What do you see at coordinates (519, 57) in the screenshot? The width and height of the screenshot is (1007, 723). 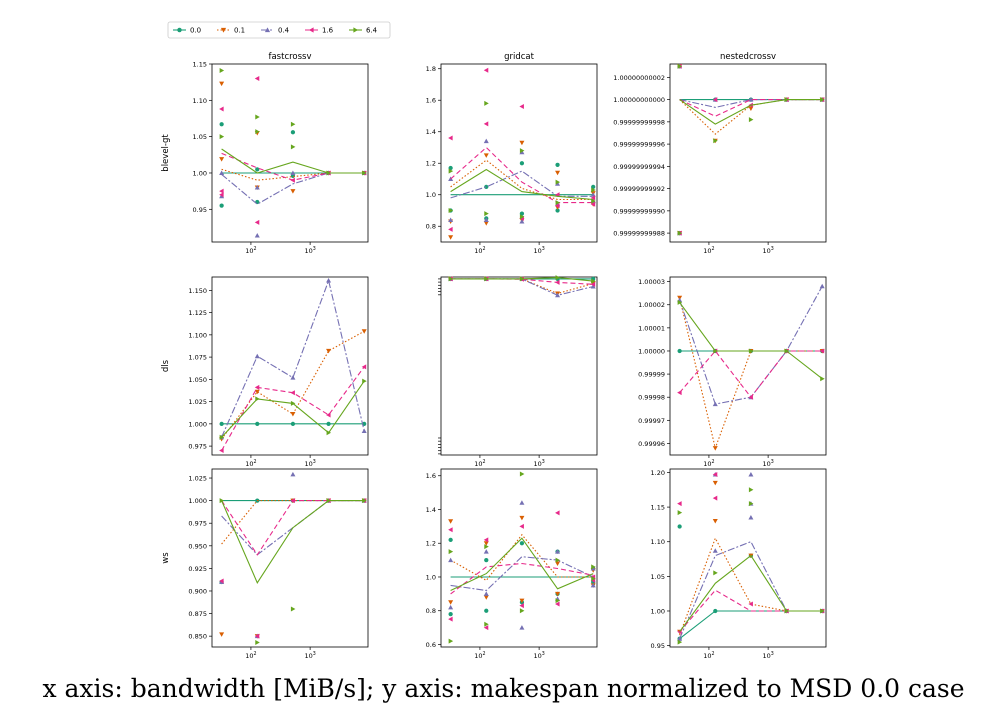 I see `column-title: gridcat` at bounding box center [519, 57].